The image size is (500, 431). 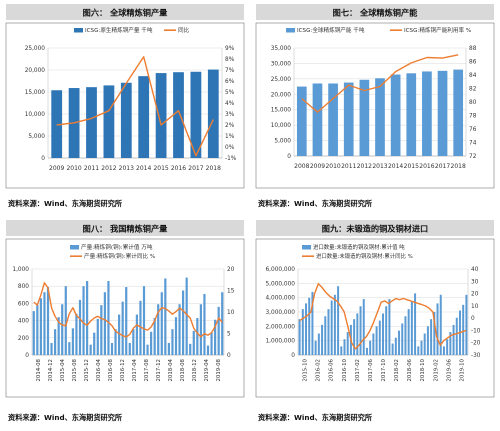 I want to click on x-tick-label: 2017, so click(x=442, y=166).